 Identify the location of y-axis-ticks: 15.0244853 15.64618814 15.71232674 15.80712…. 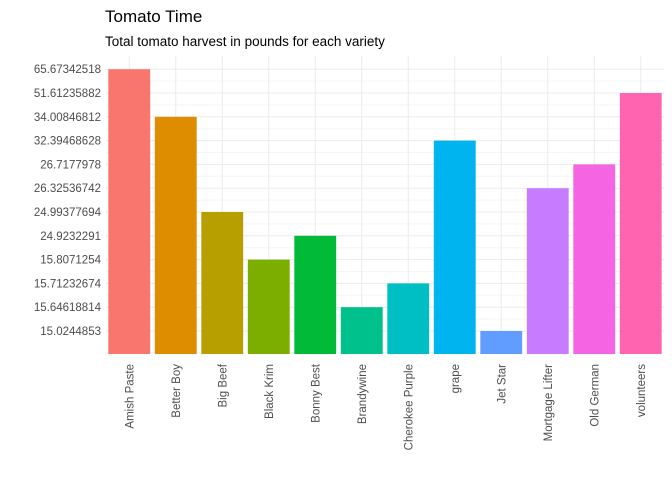
(68, 201).